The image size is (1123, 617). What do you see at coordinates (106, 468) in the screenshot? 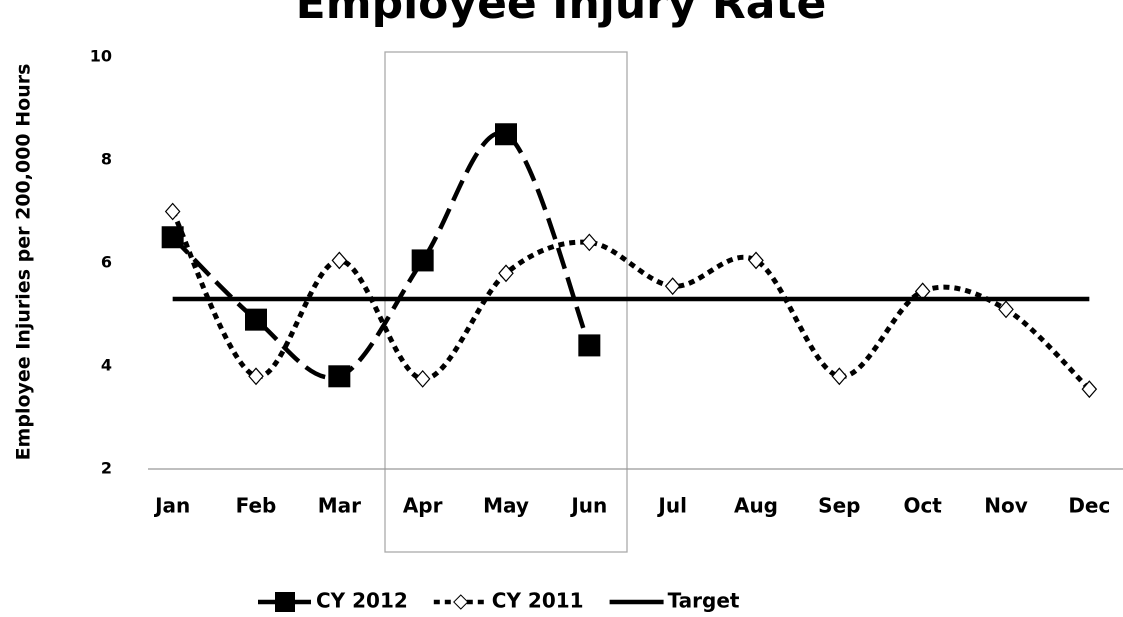
I see `y-tick-label: 2` at bounding box center [106, 468].